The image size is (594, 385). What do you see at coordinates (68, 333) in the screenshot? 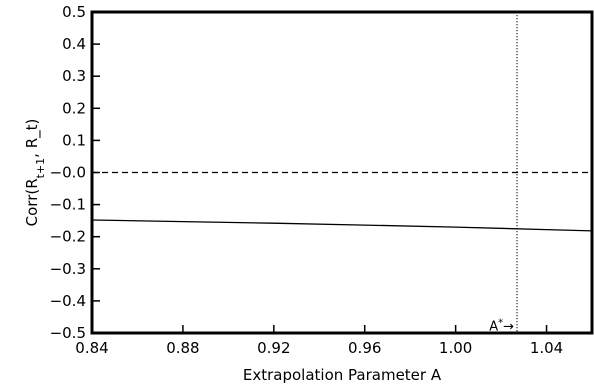
I see `y-tick-label: −0.5` at bounding box center [68, 333].